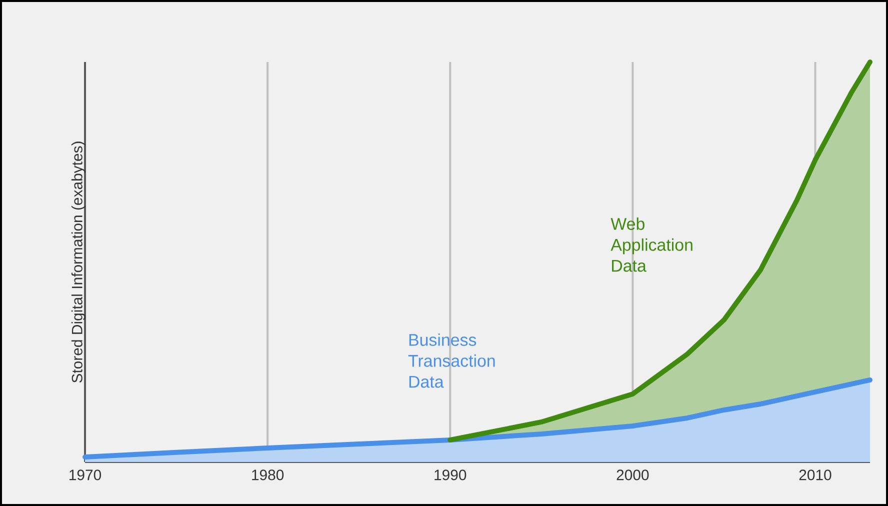 The width and height of the screenshot is (888, 506). Describe the element at coordinates (450, 475) in the screenshot. I see `x-tick-label: 1990` at that location.